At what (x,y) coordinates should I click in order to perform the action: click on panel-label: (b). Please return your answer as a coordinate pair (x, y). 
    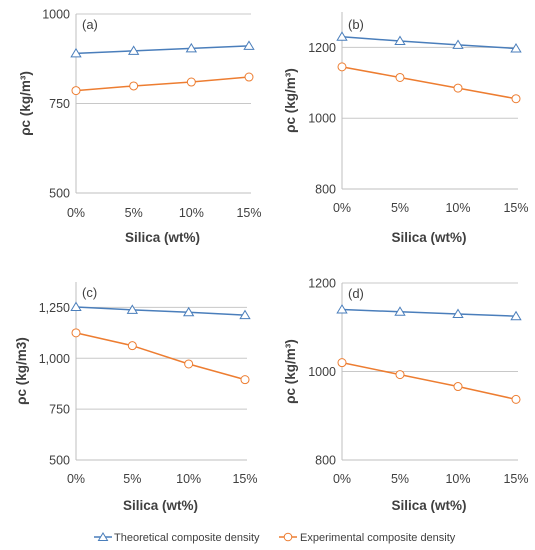
    Looking at the image, I should click on (356, 24).